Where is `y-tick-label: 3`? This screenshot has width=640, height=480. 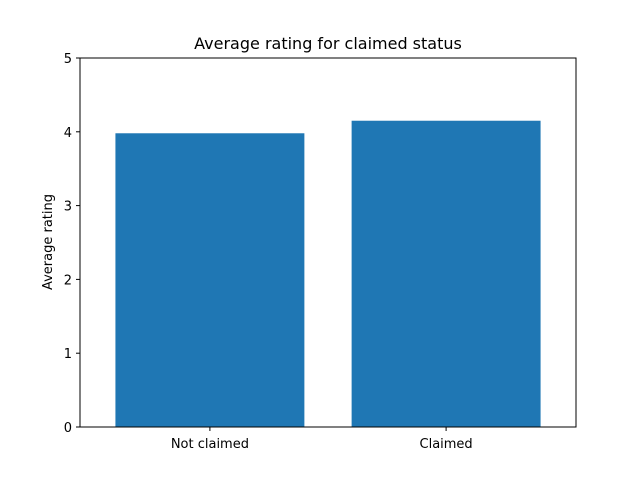
y-tick-label: 3 is located at coordinates (68, 207).